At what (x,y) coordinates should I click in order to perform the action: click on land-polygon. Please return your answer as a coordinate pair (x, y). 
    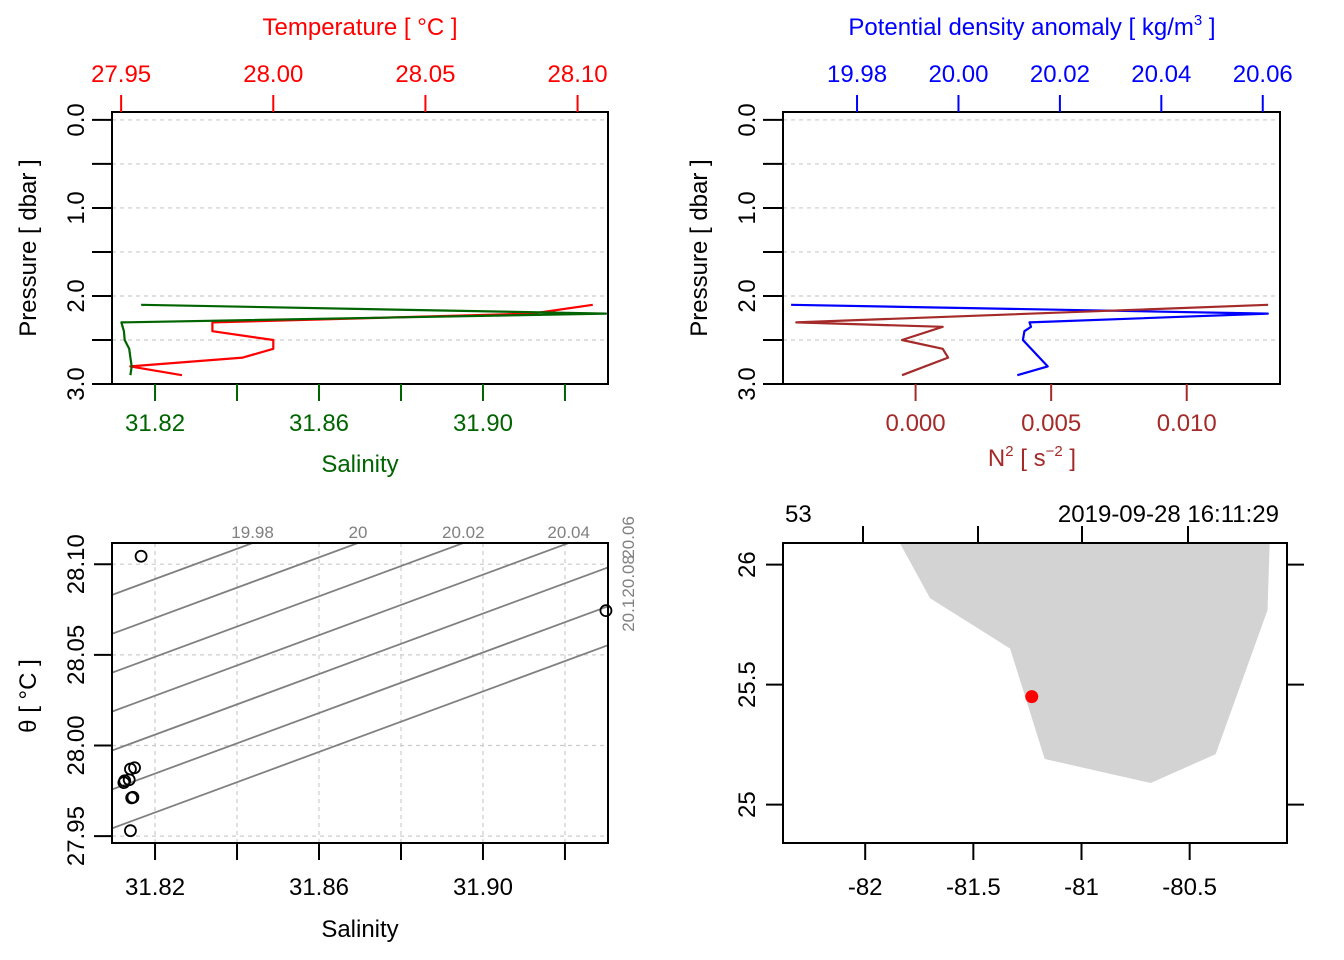
    Looking at the image, I should click on (1084, 663).